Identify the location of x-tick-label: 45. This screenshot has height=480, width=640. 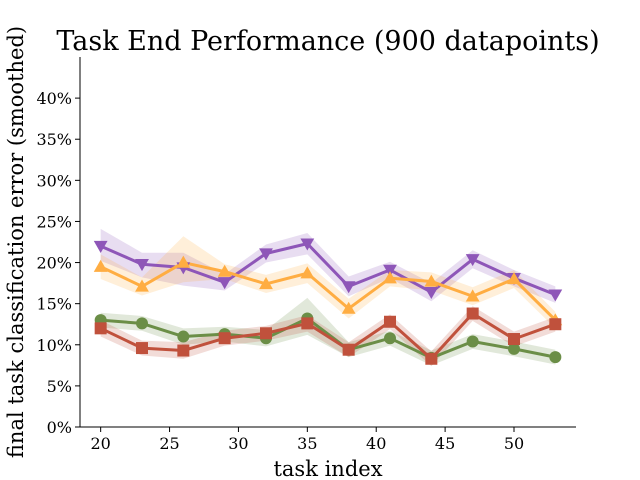
(445, 443).